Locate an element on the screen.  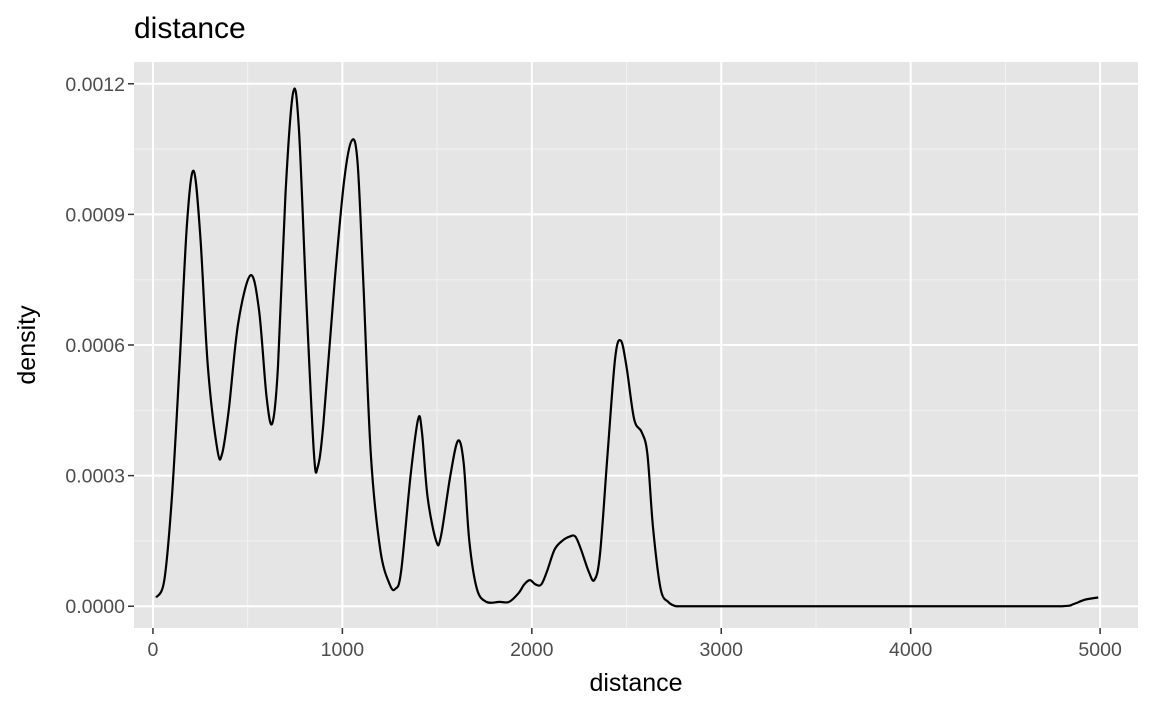
y-tick-label: 0.0000 is located at coordinates (95, 607).